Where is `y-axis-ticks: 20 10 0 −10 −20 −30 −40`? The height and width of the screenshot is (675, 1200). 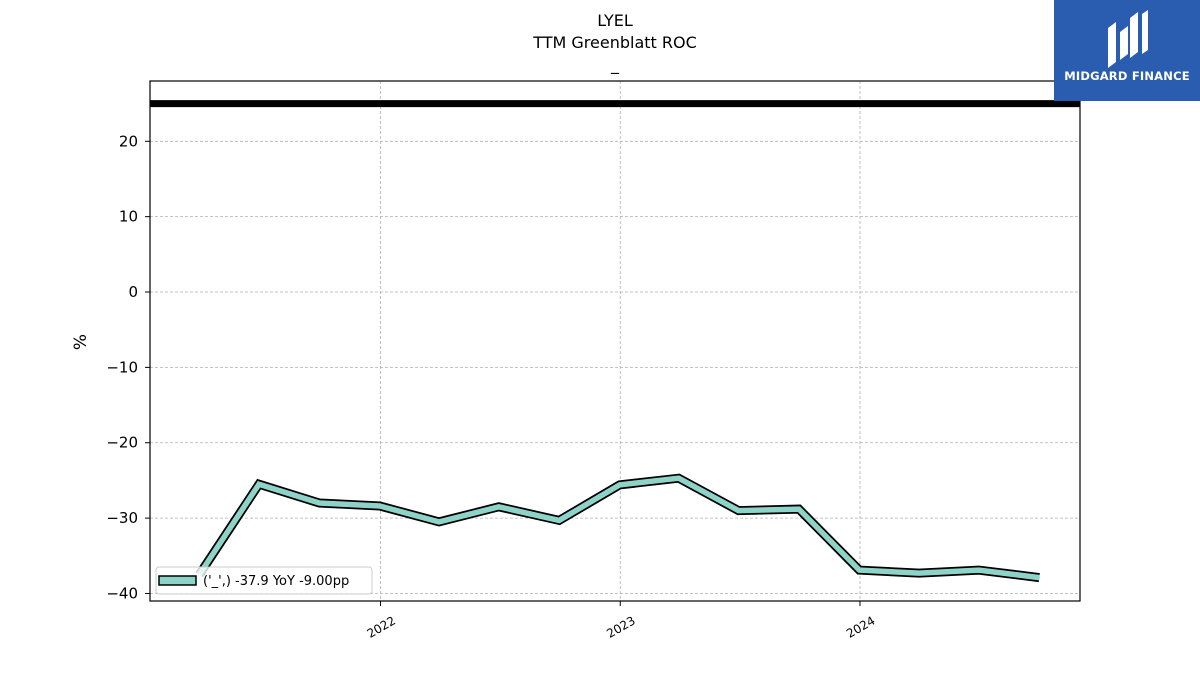
y-axis-ticks: 20 10 0 −10 −20 −30 −40 is located at coordinates (128, 367).